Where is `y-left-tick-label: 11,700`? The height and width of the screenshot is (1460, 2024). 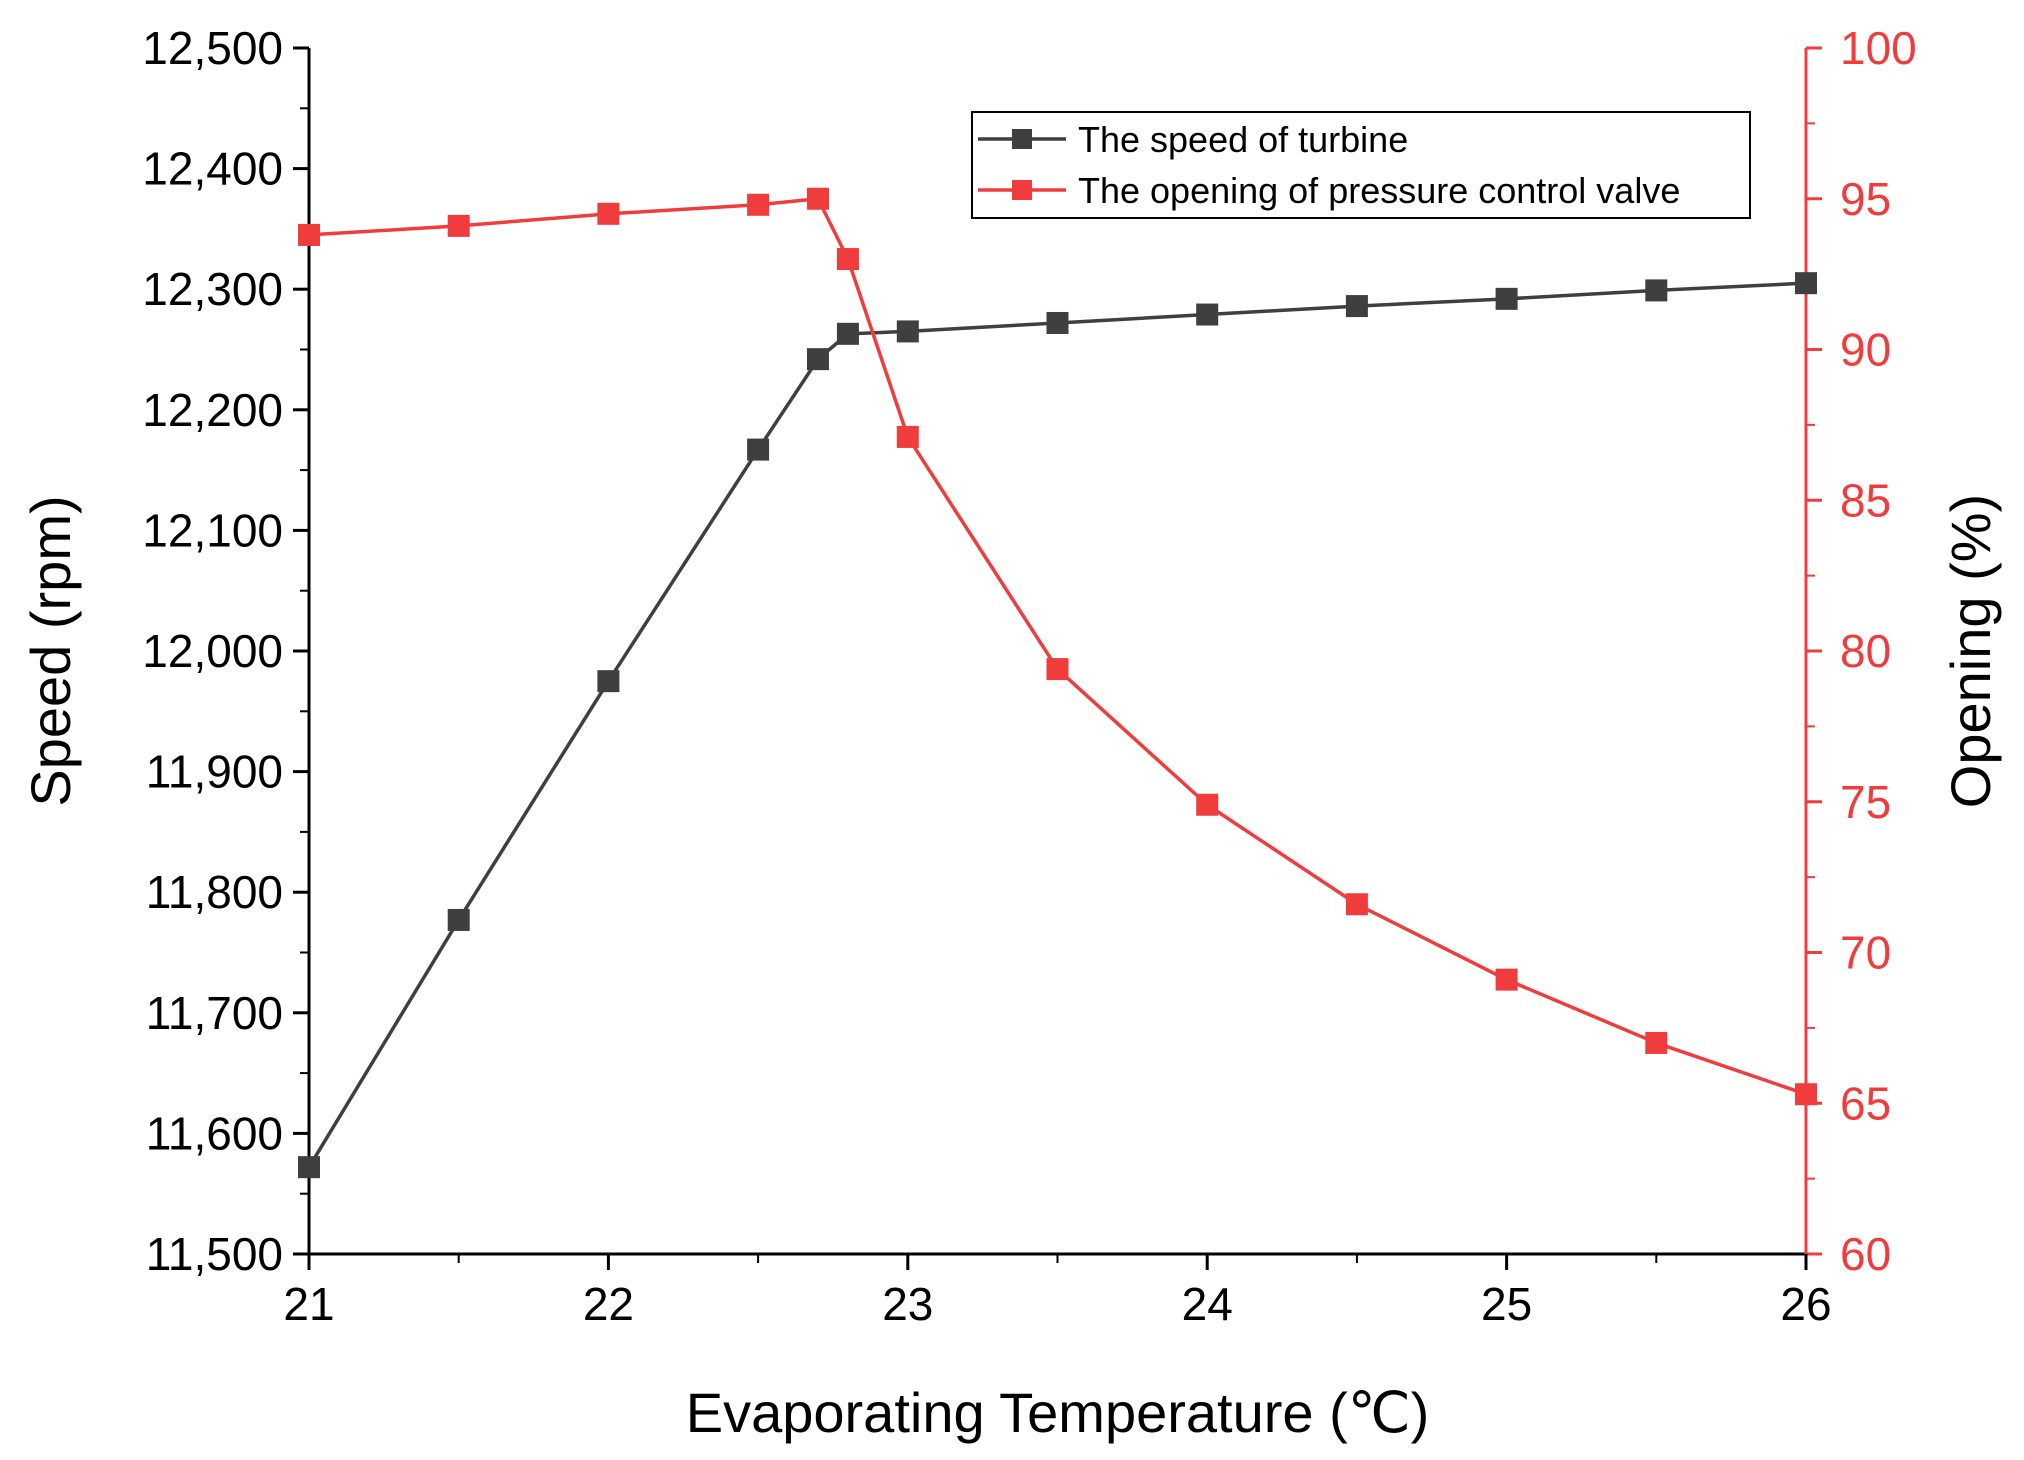
y-left-tick-label: 11,700 is located at coordinates (214, 1013).